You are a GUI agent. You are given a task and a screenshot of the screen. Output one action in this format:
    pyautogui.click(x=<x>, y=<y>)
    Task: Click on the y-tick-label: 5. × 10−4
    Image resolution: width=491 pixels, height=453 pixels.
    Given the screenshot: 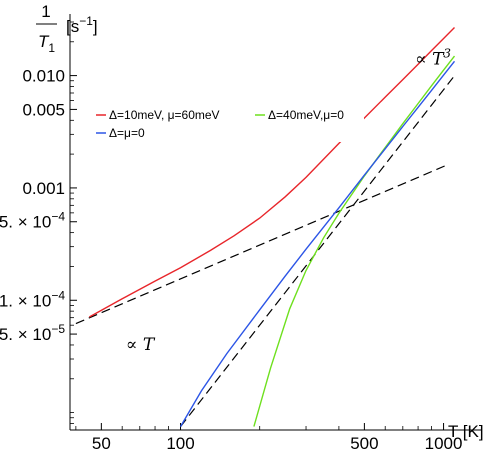 What is the action you would take?
    pyautogui.click(x=32, y=221)
    